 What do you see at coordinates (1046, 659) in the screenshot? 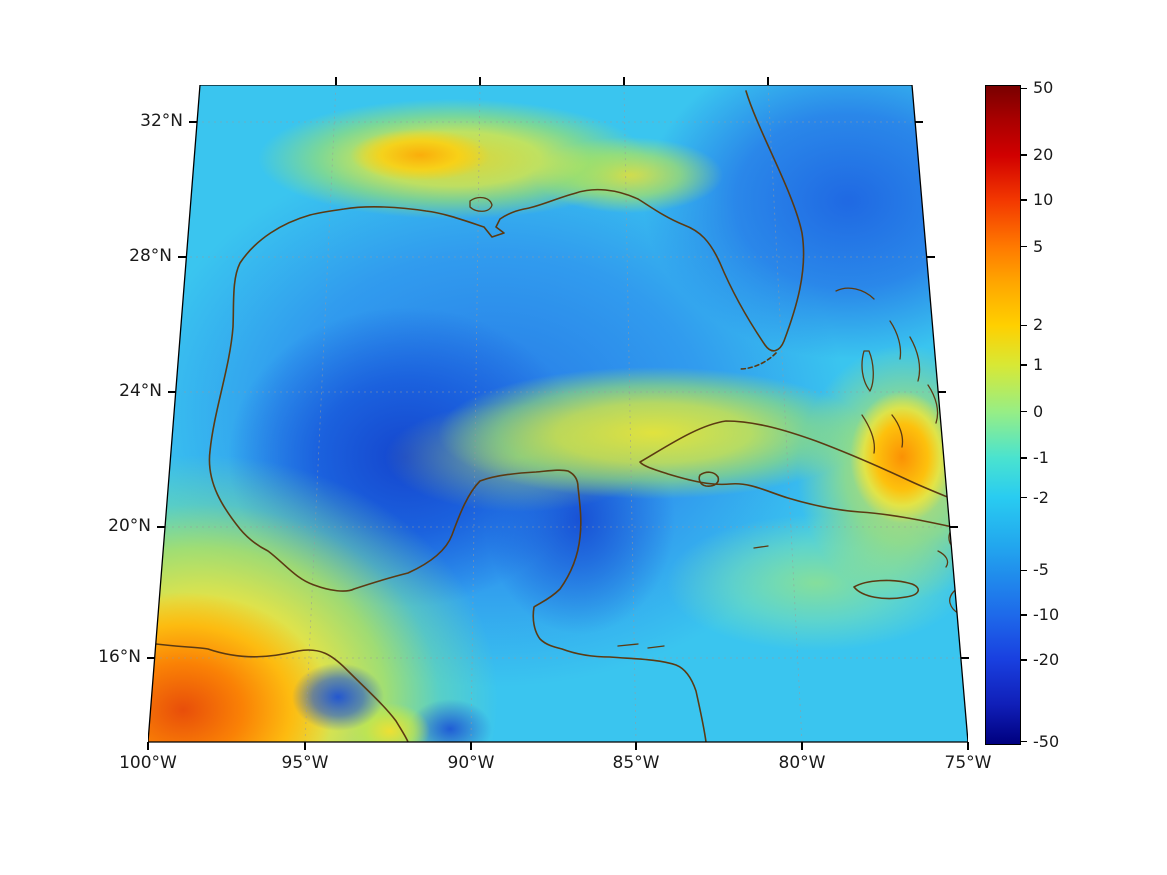
I see `colorbar-tick-label: -20` at bounding box center [1046, 659].